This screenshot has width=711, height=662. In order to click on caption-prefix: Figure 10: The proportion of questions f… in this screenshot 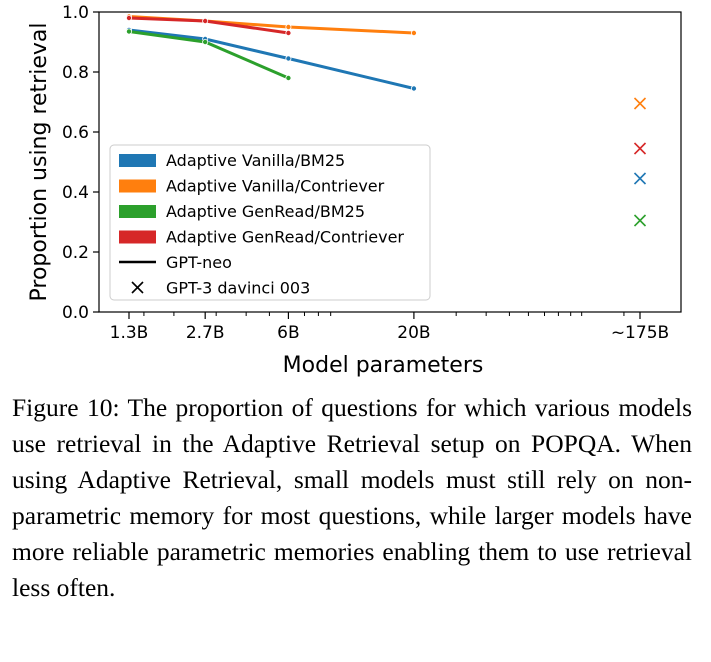, I will do `click(352, 425)`.